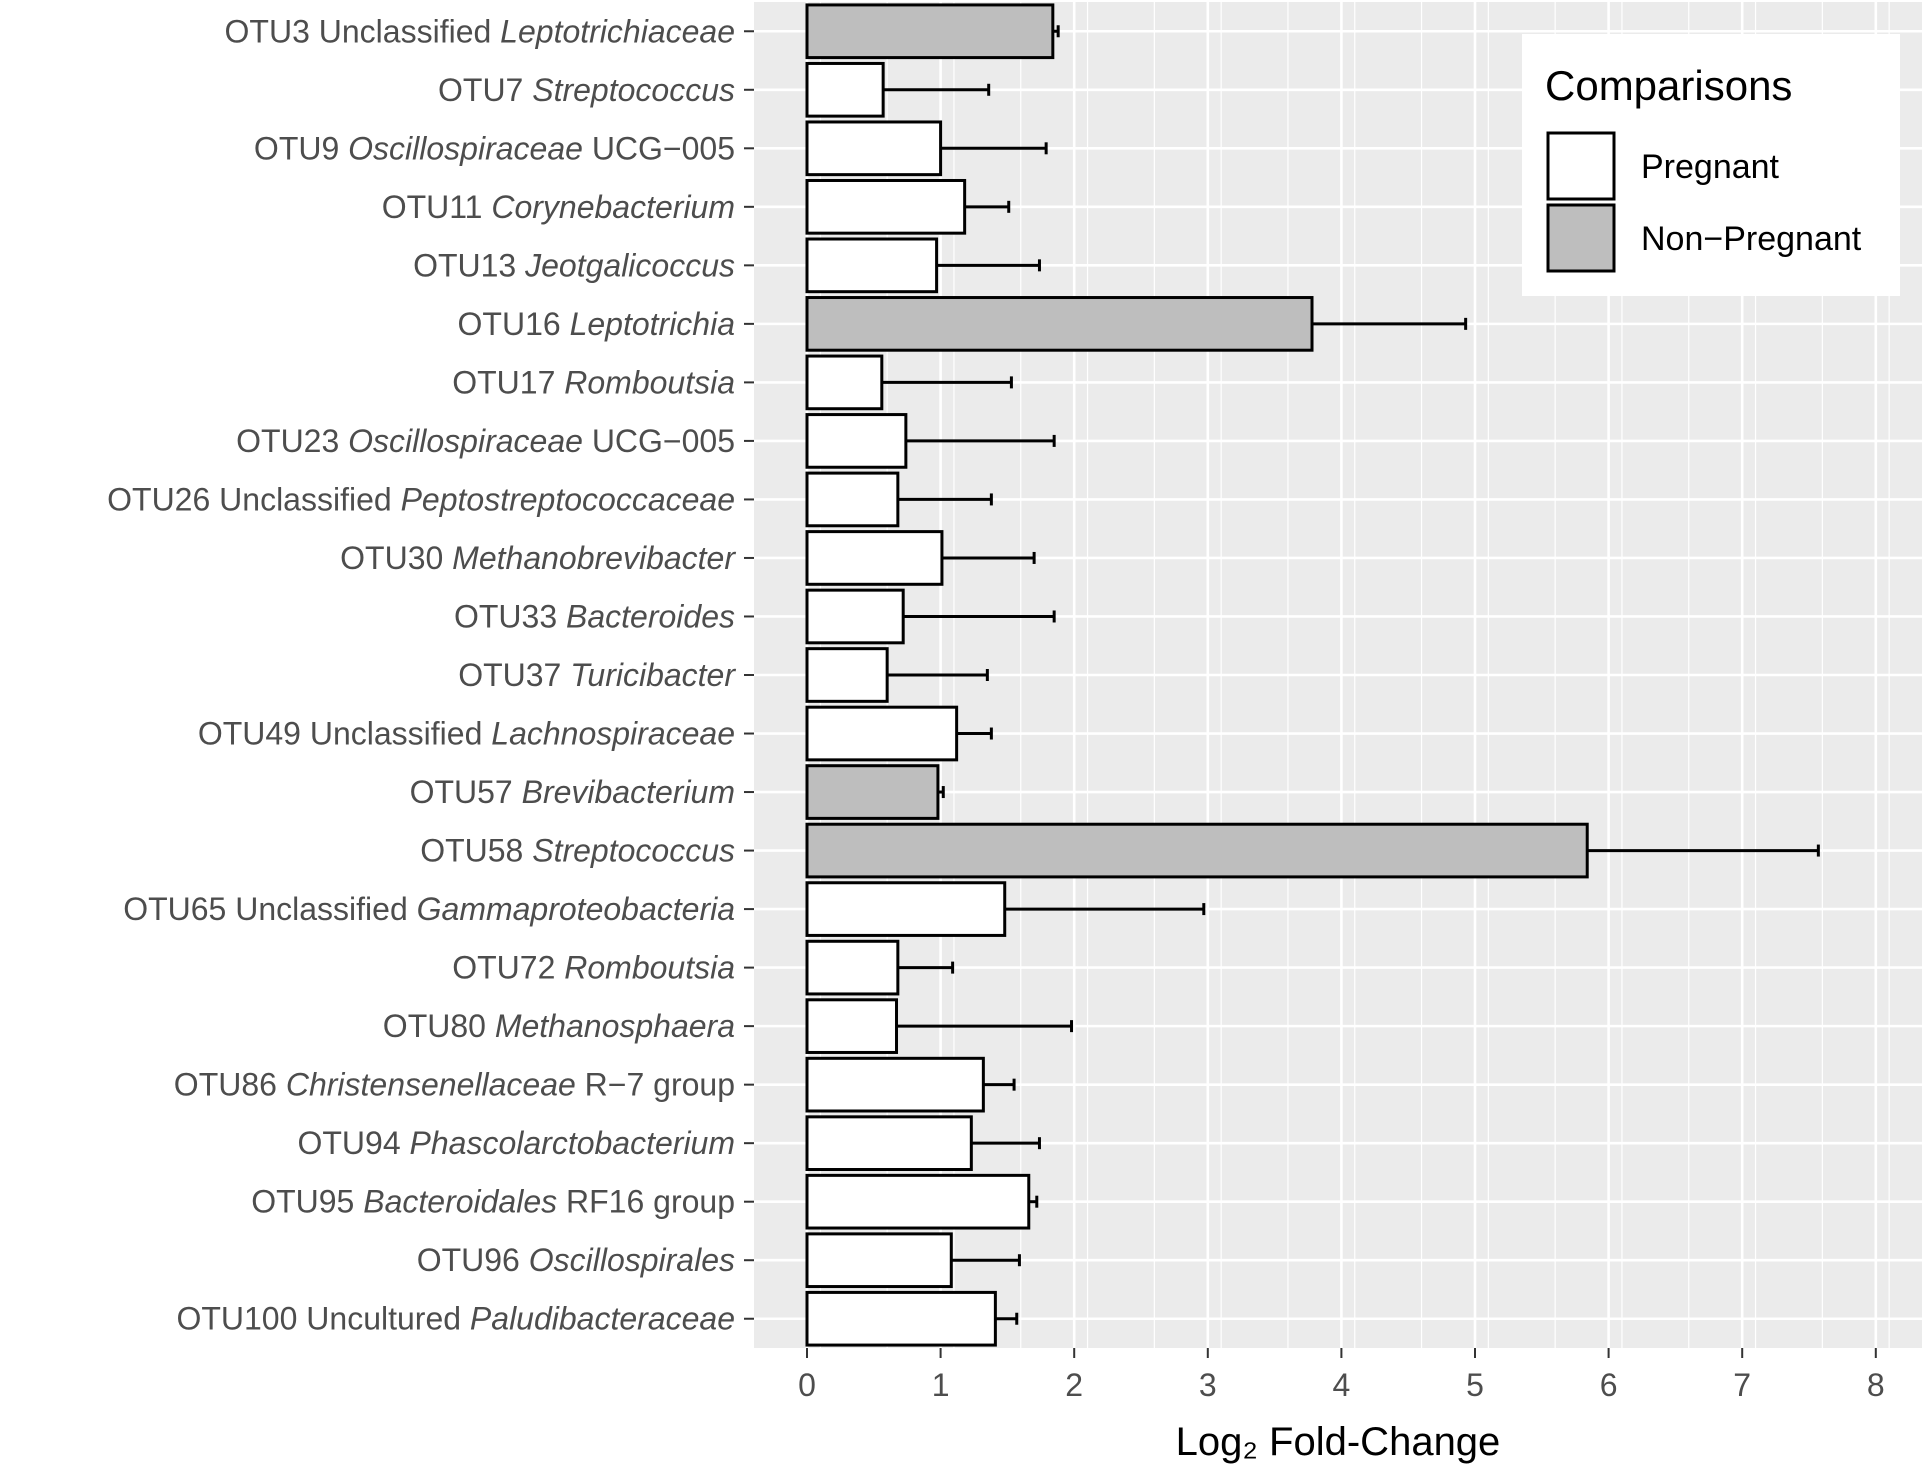 This screenshot has width=1928, height=1469. Describe the element at coordinates (1581, 166) in the screenshot. I see `legend-key-pregnant` at that location.